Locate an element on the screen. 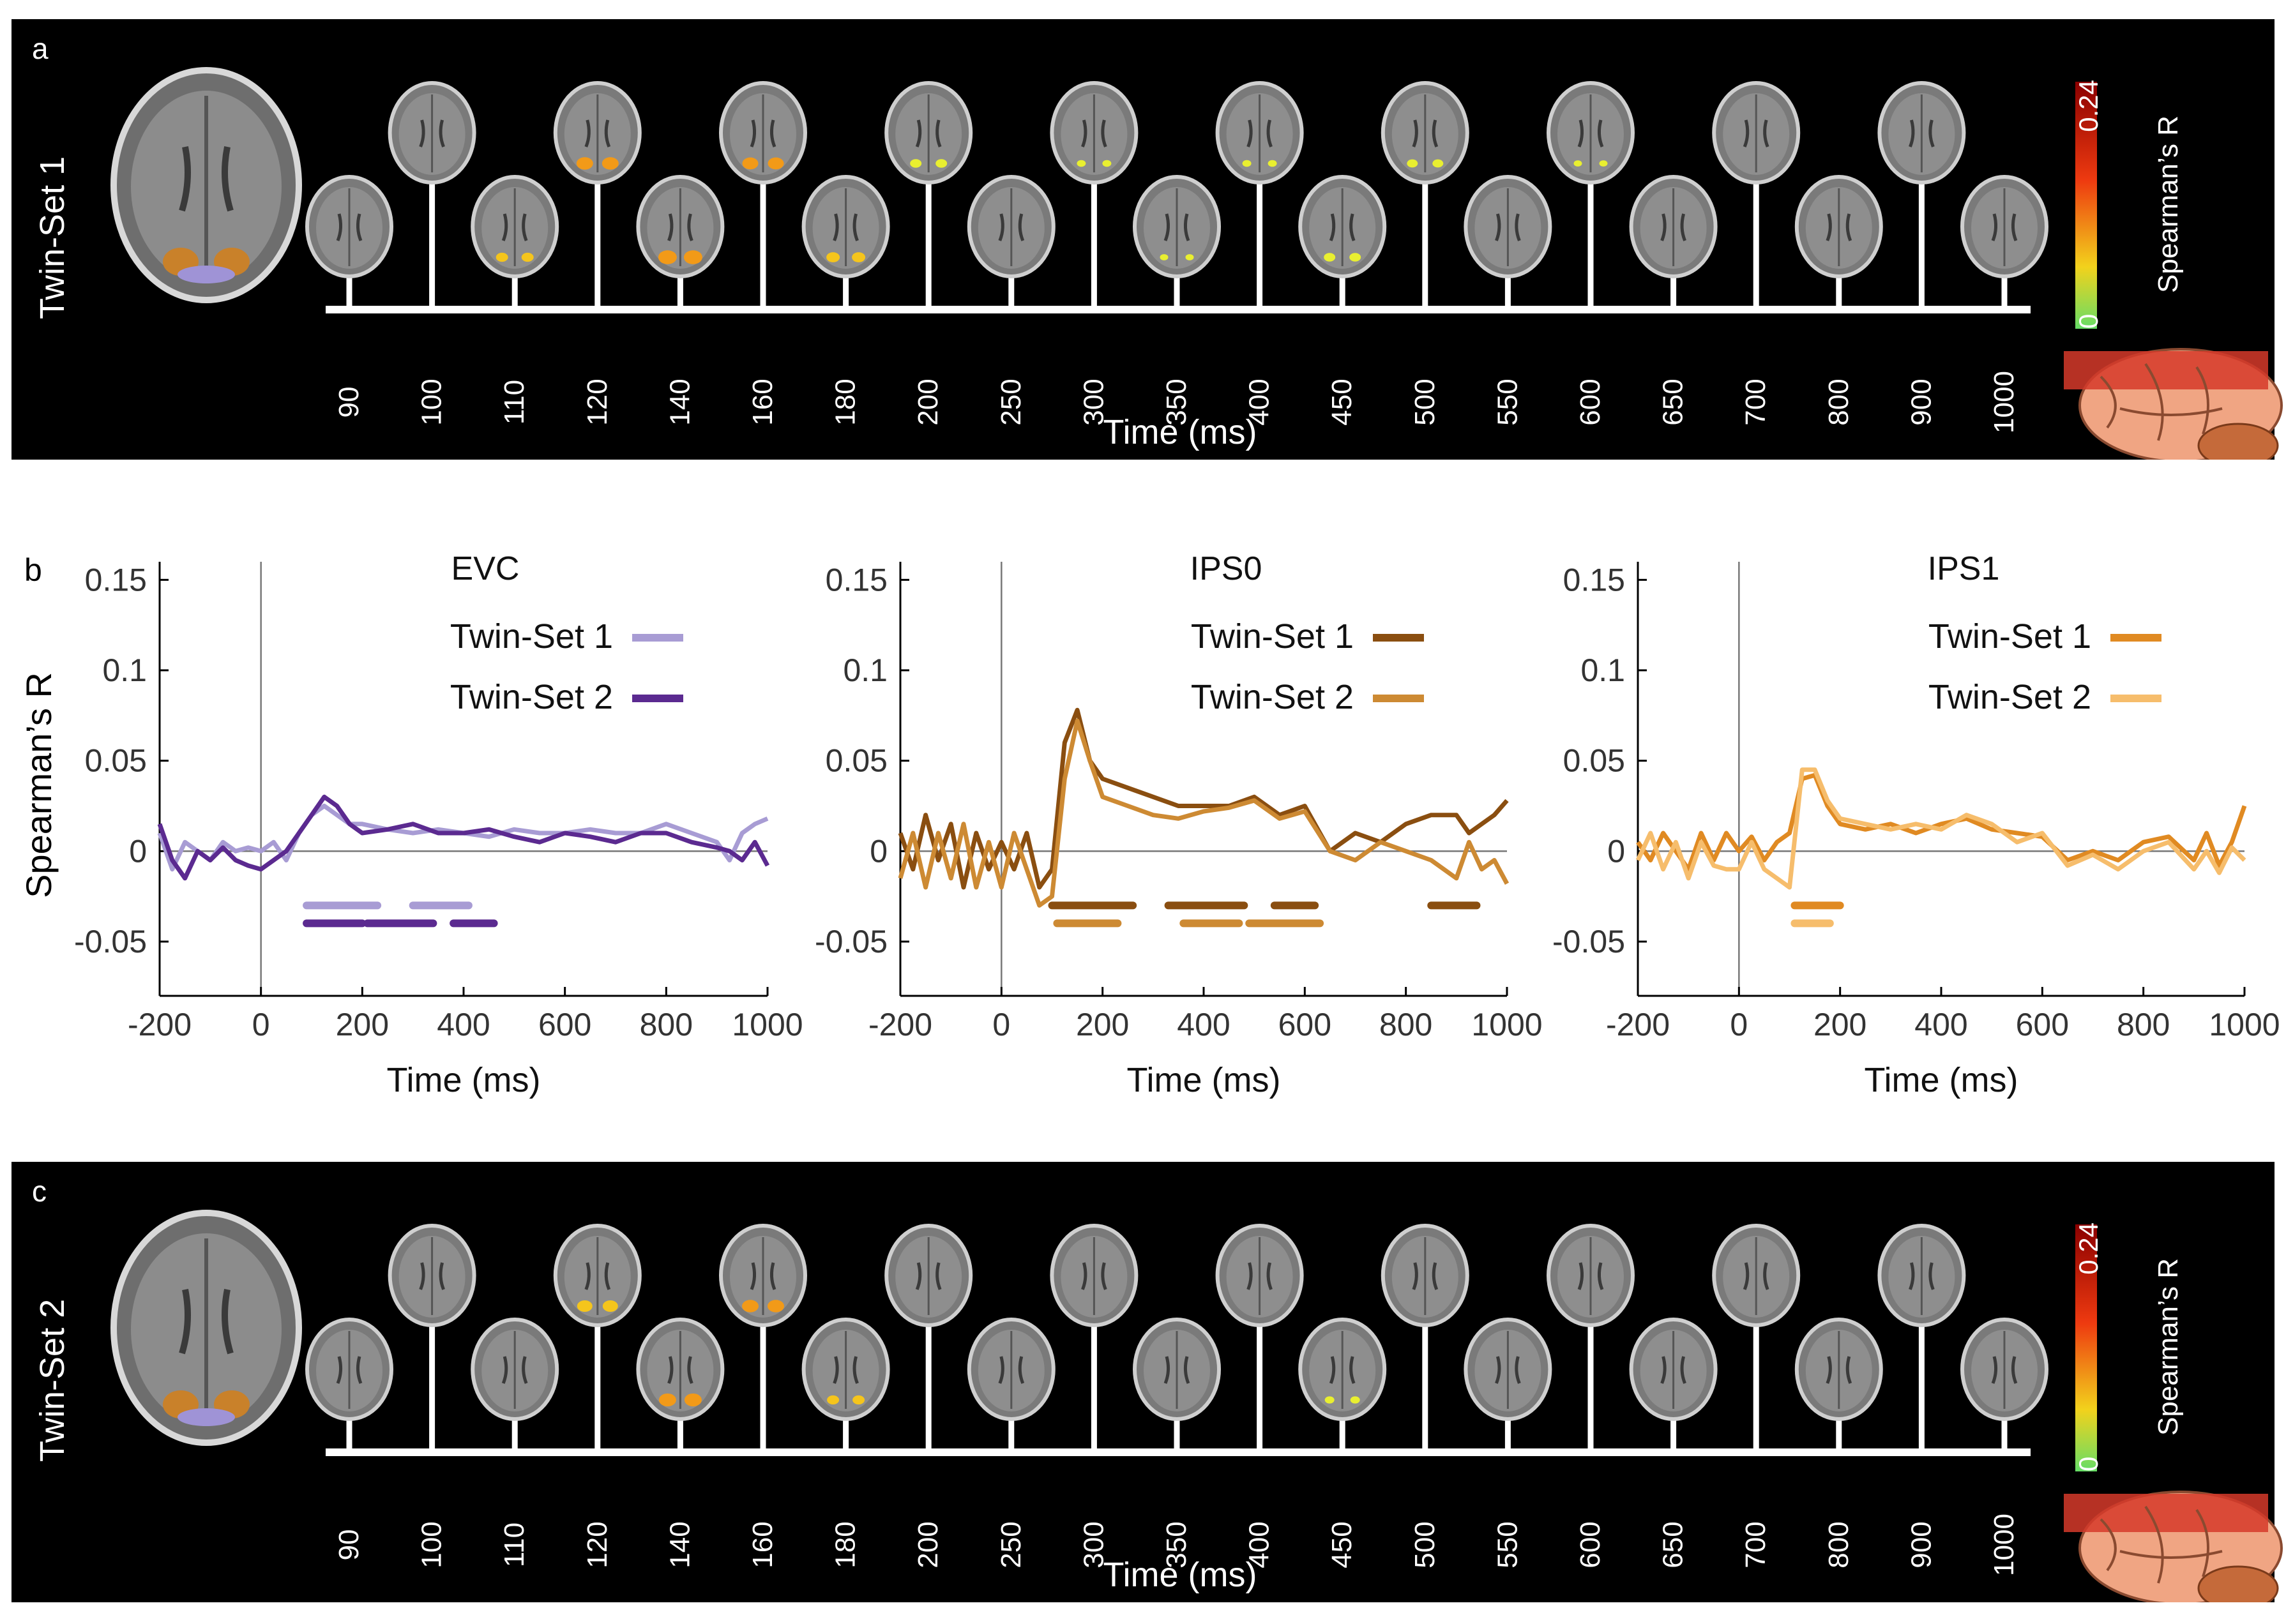 This screenshot has height=1624, width=2286. timepoint-label: 350 is located at coordinates (1176, 402).